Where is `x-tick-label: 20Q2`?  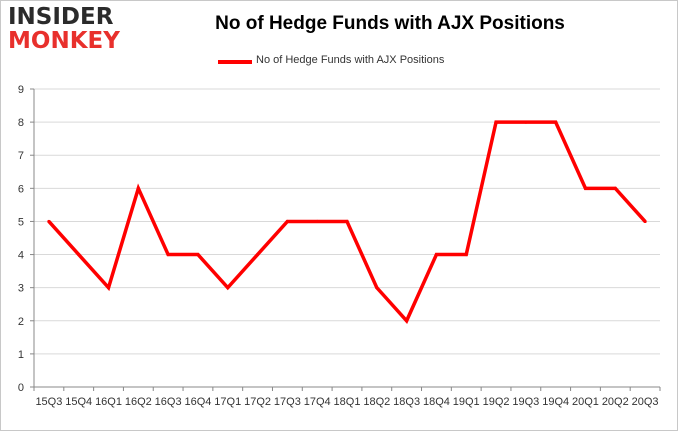 x-tick-label: 20Q2 is located at coordinates (615, 402).